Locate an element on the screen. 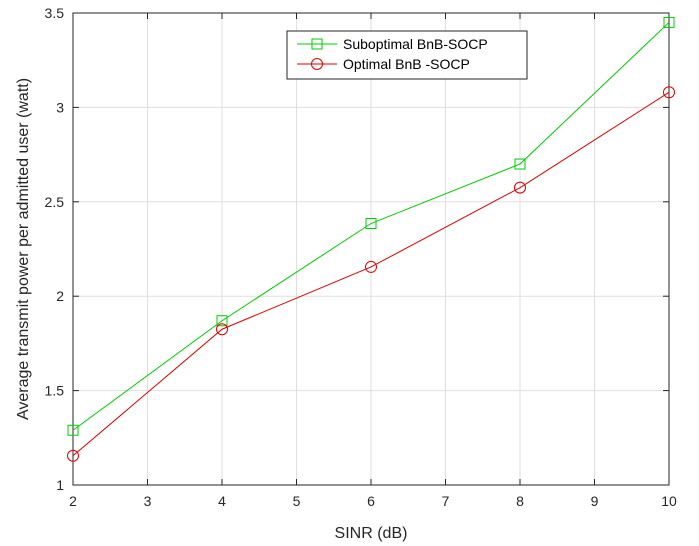 The height and width of the screenshot is (546, 699). x-tick-label: 3 is located at coordinates (148, 501).